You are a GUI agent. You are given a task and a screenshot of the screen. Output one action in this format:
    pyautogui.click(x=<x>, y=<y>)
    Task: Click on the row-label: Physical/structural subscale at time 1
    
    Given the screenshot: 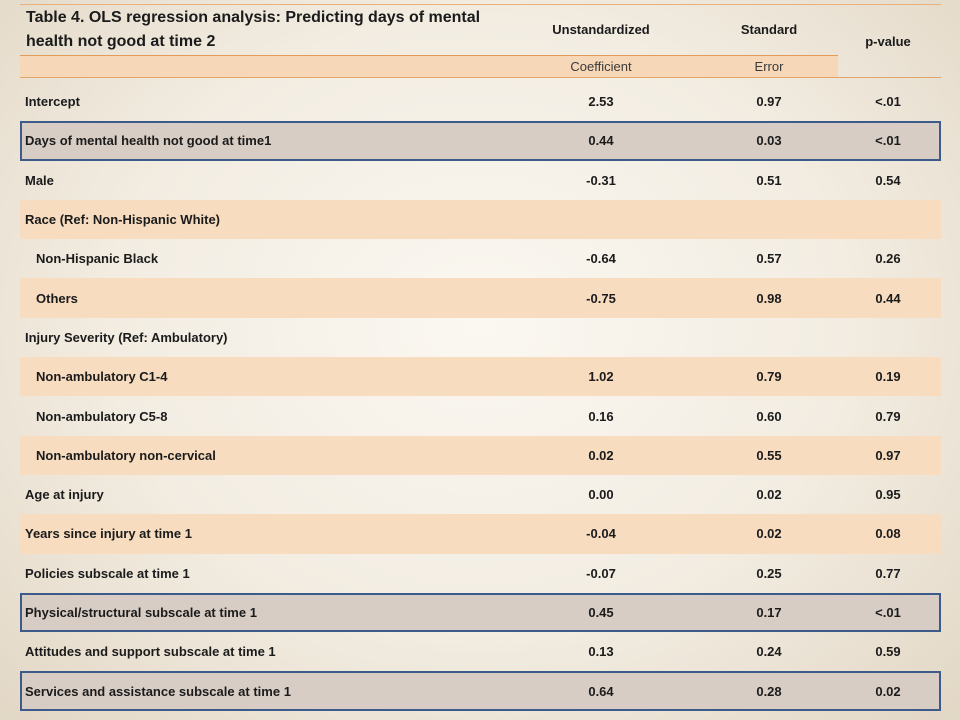 What is the action you would take?
    pyautogui.click(x=141, y=612)
    